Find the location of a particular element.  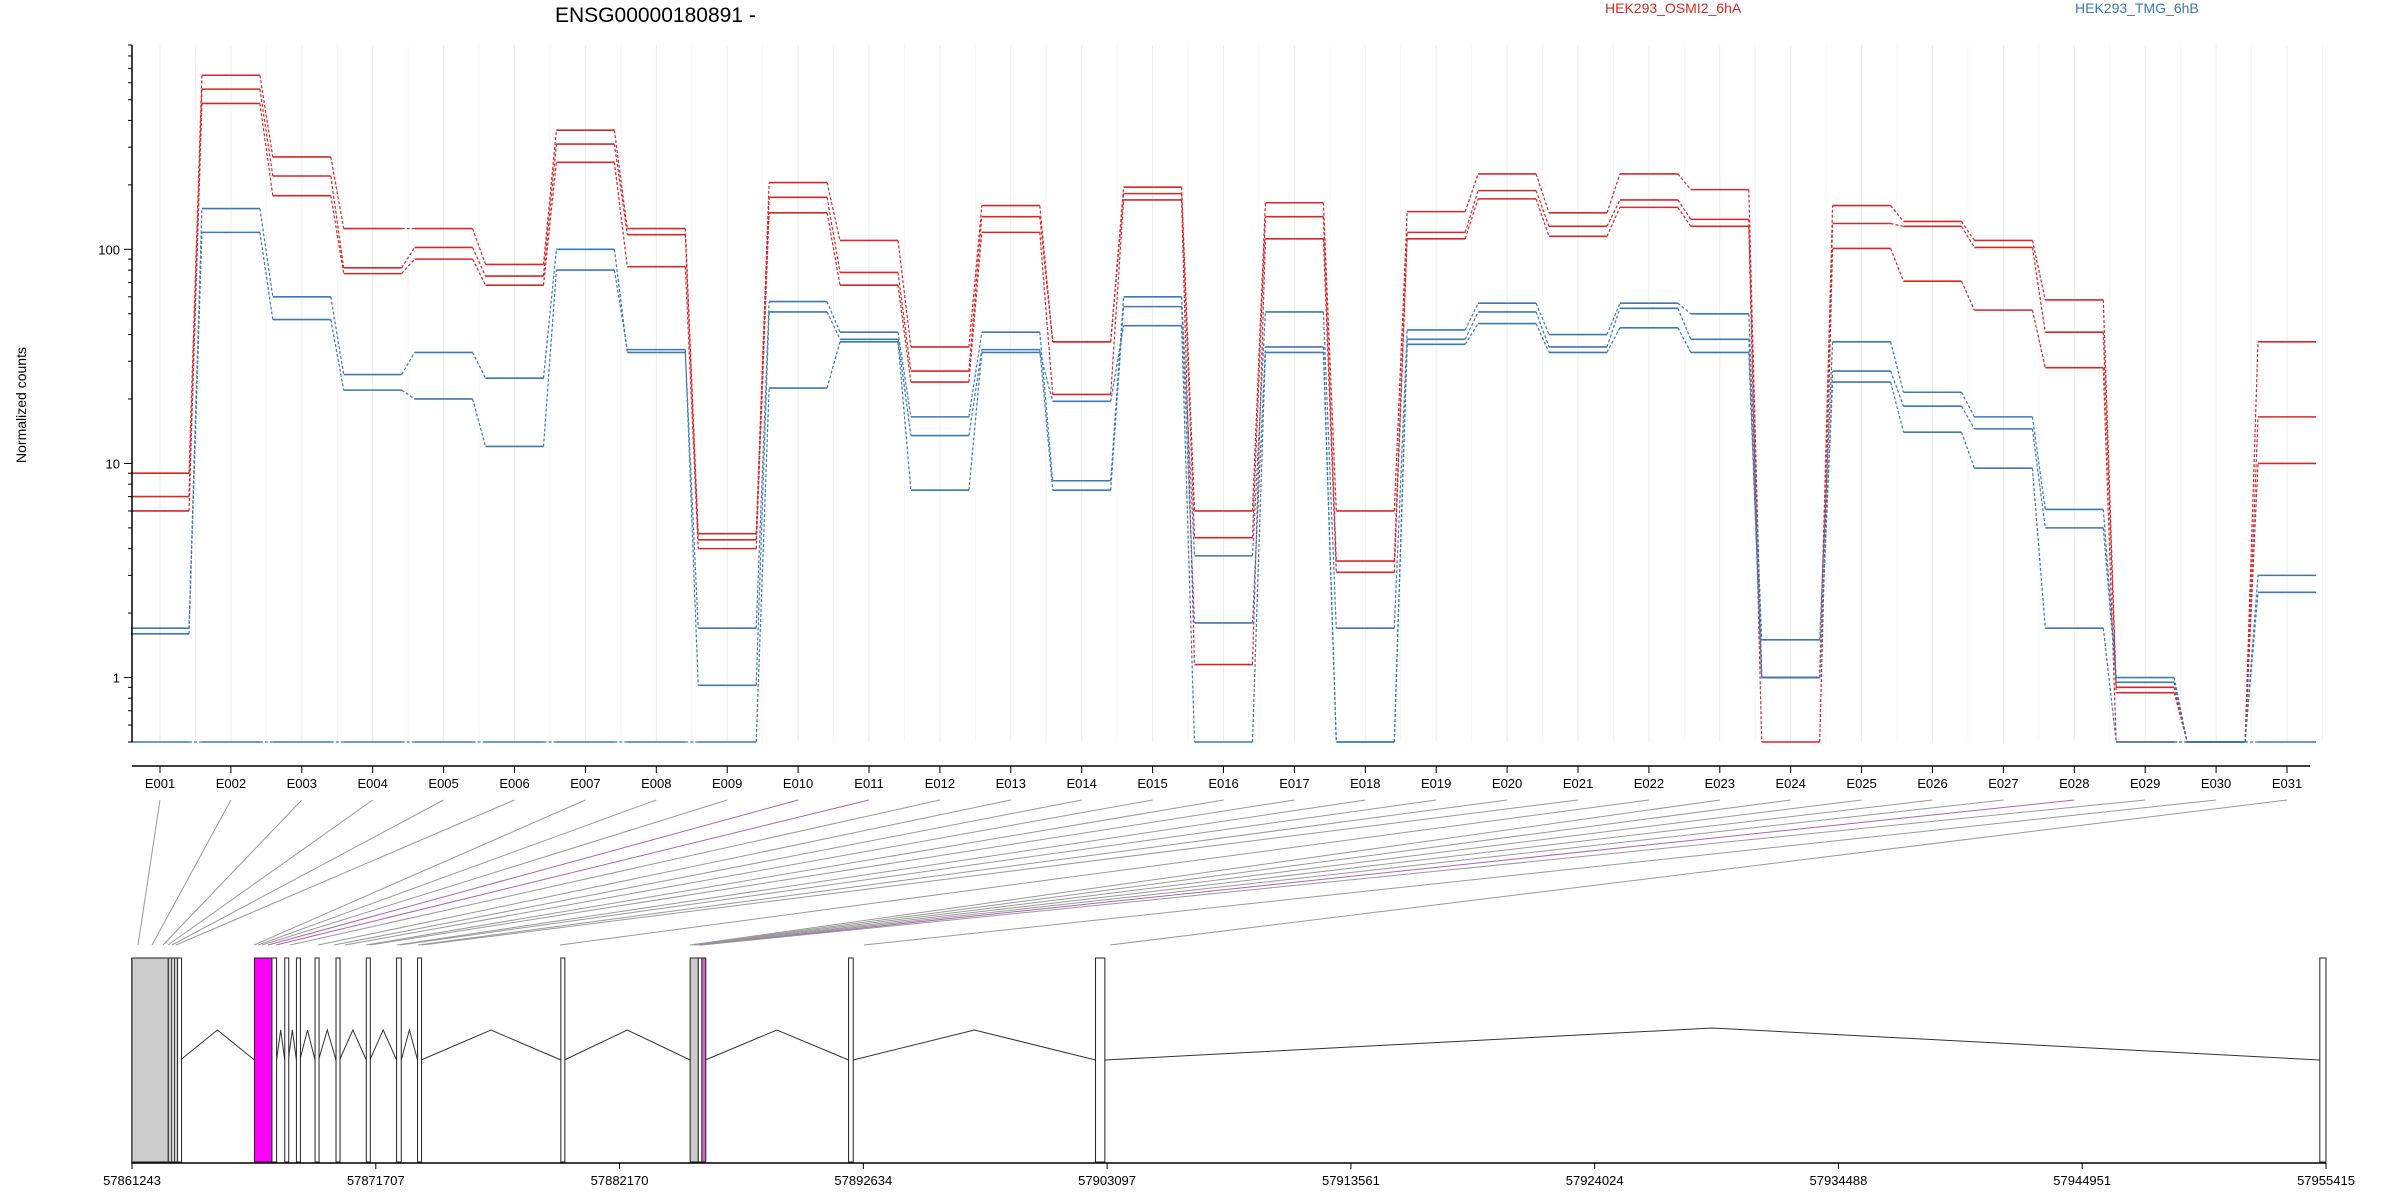

legend-entry-osmi2: HEK293_OSMI2_6hA is located at coordinates (1673, 8).